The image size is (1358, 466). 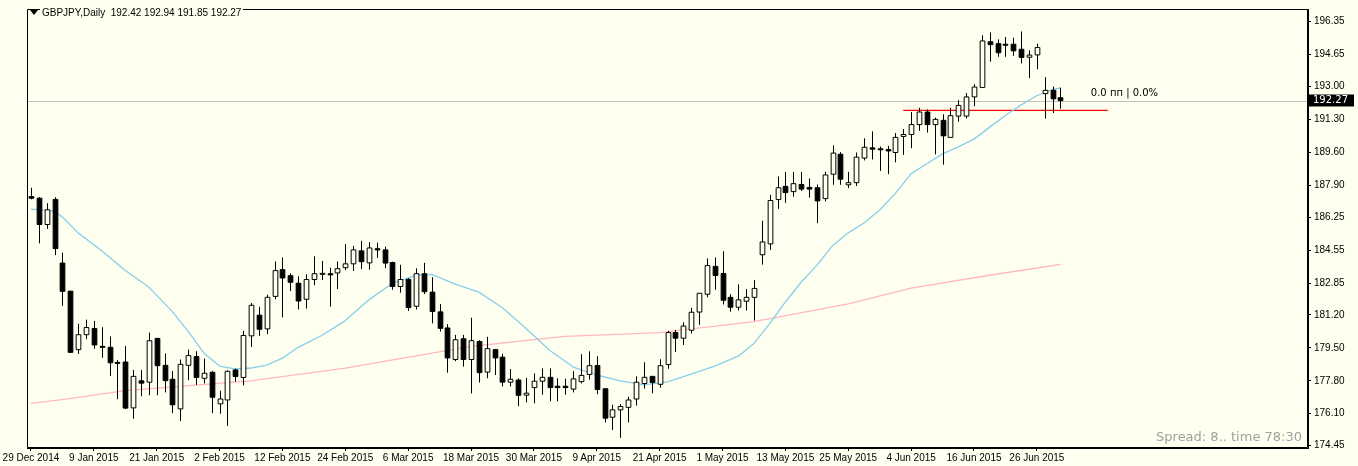 I want to click on y-tick-label: 179.50, so click(x=1330, y=347).